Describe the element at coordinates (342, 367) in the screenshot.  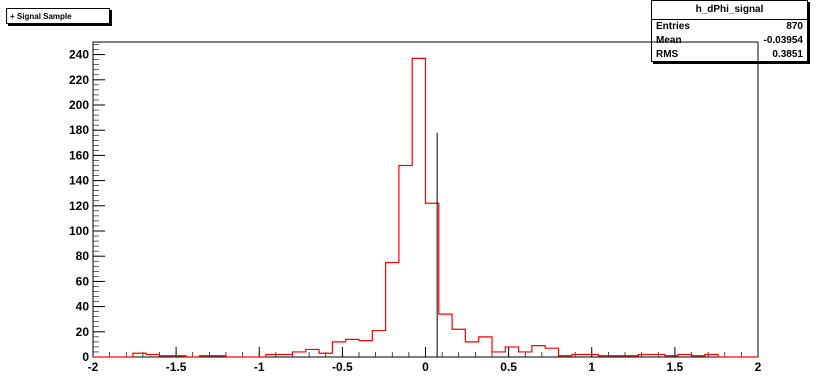
I see `x-tick-label: -0.5` at that location.